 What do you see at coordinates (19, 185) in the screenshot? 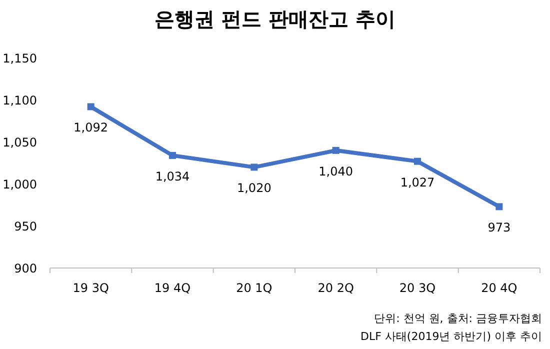
I see `y-tick-label: 1,000` at bounding box center [19, 185].